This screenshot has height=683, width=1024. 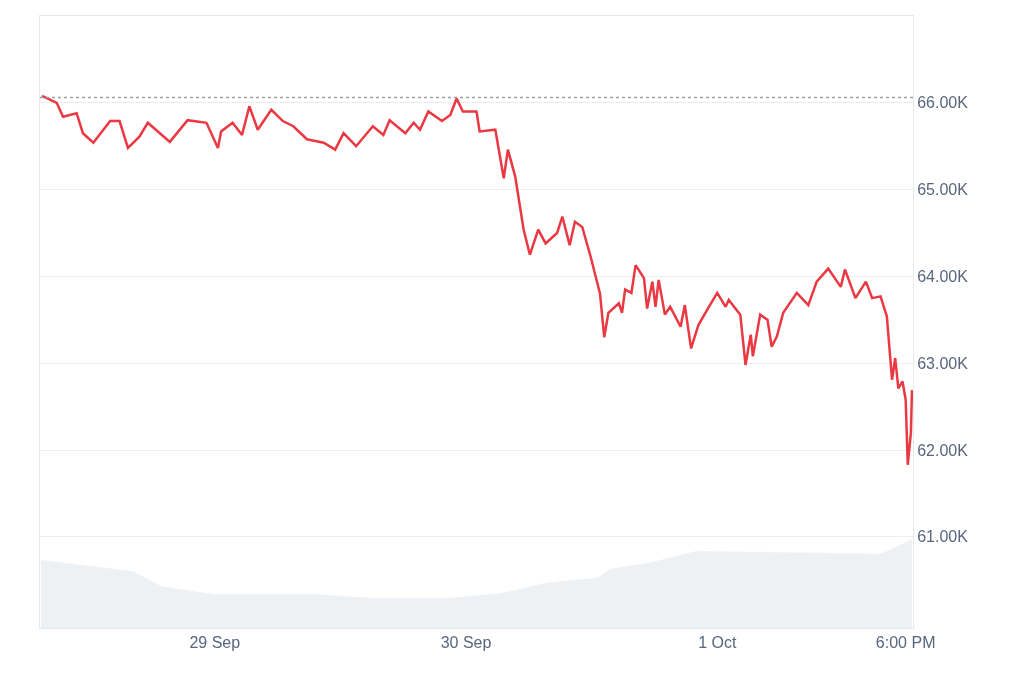 What do you see at coordinates (943, 450) in the screenshot?
I see `y-tick-label: 62.00K` at bounding box center [943, 450].